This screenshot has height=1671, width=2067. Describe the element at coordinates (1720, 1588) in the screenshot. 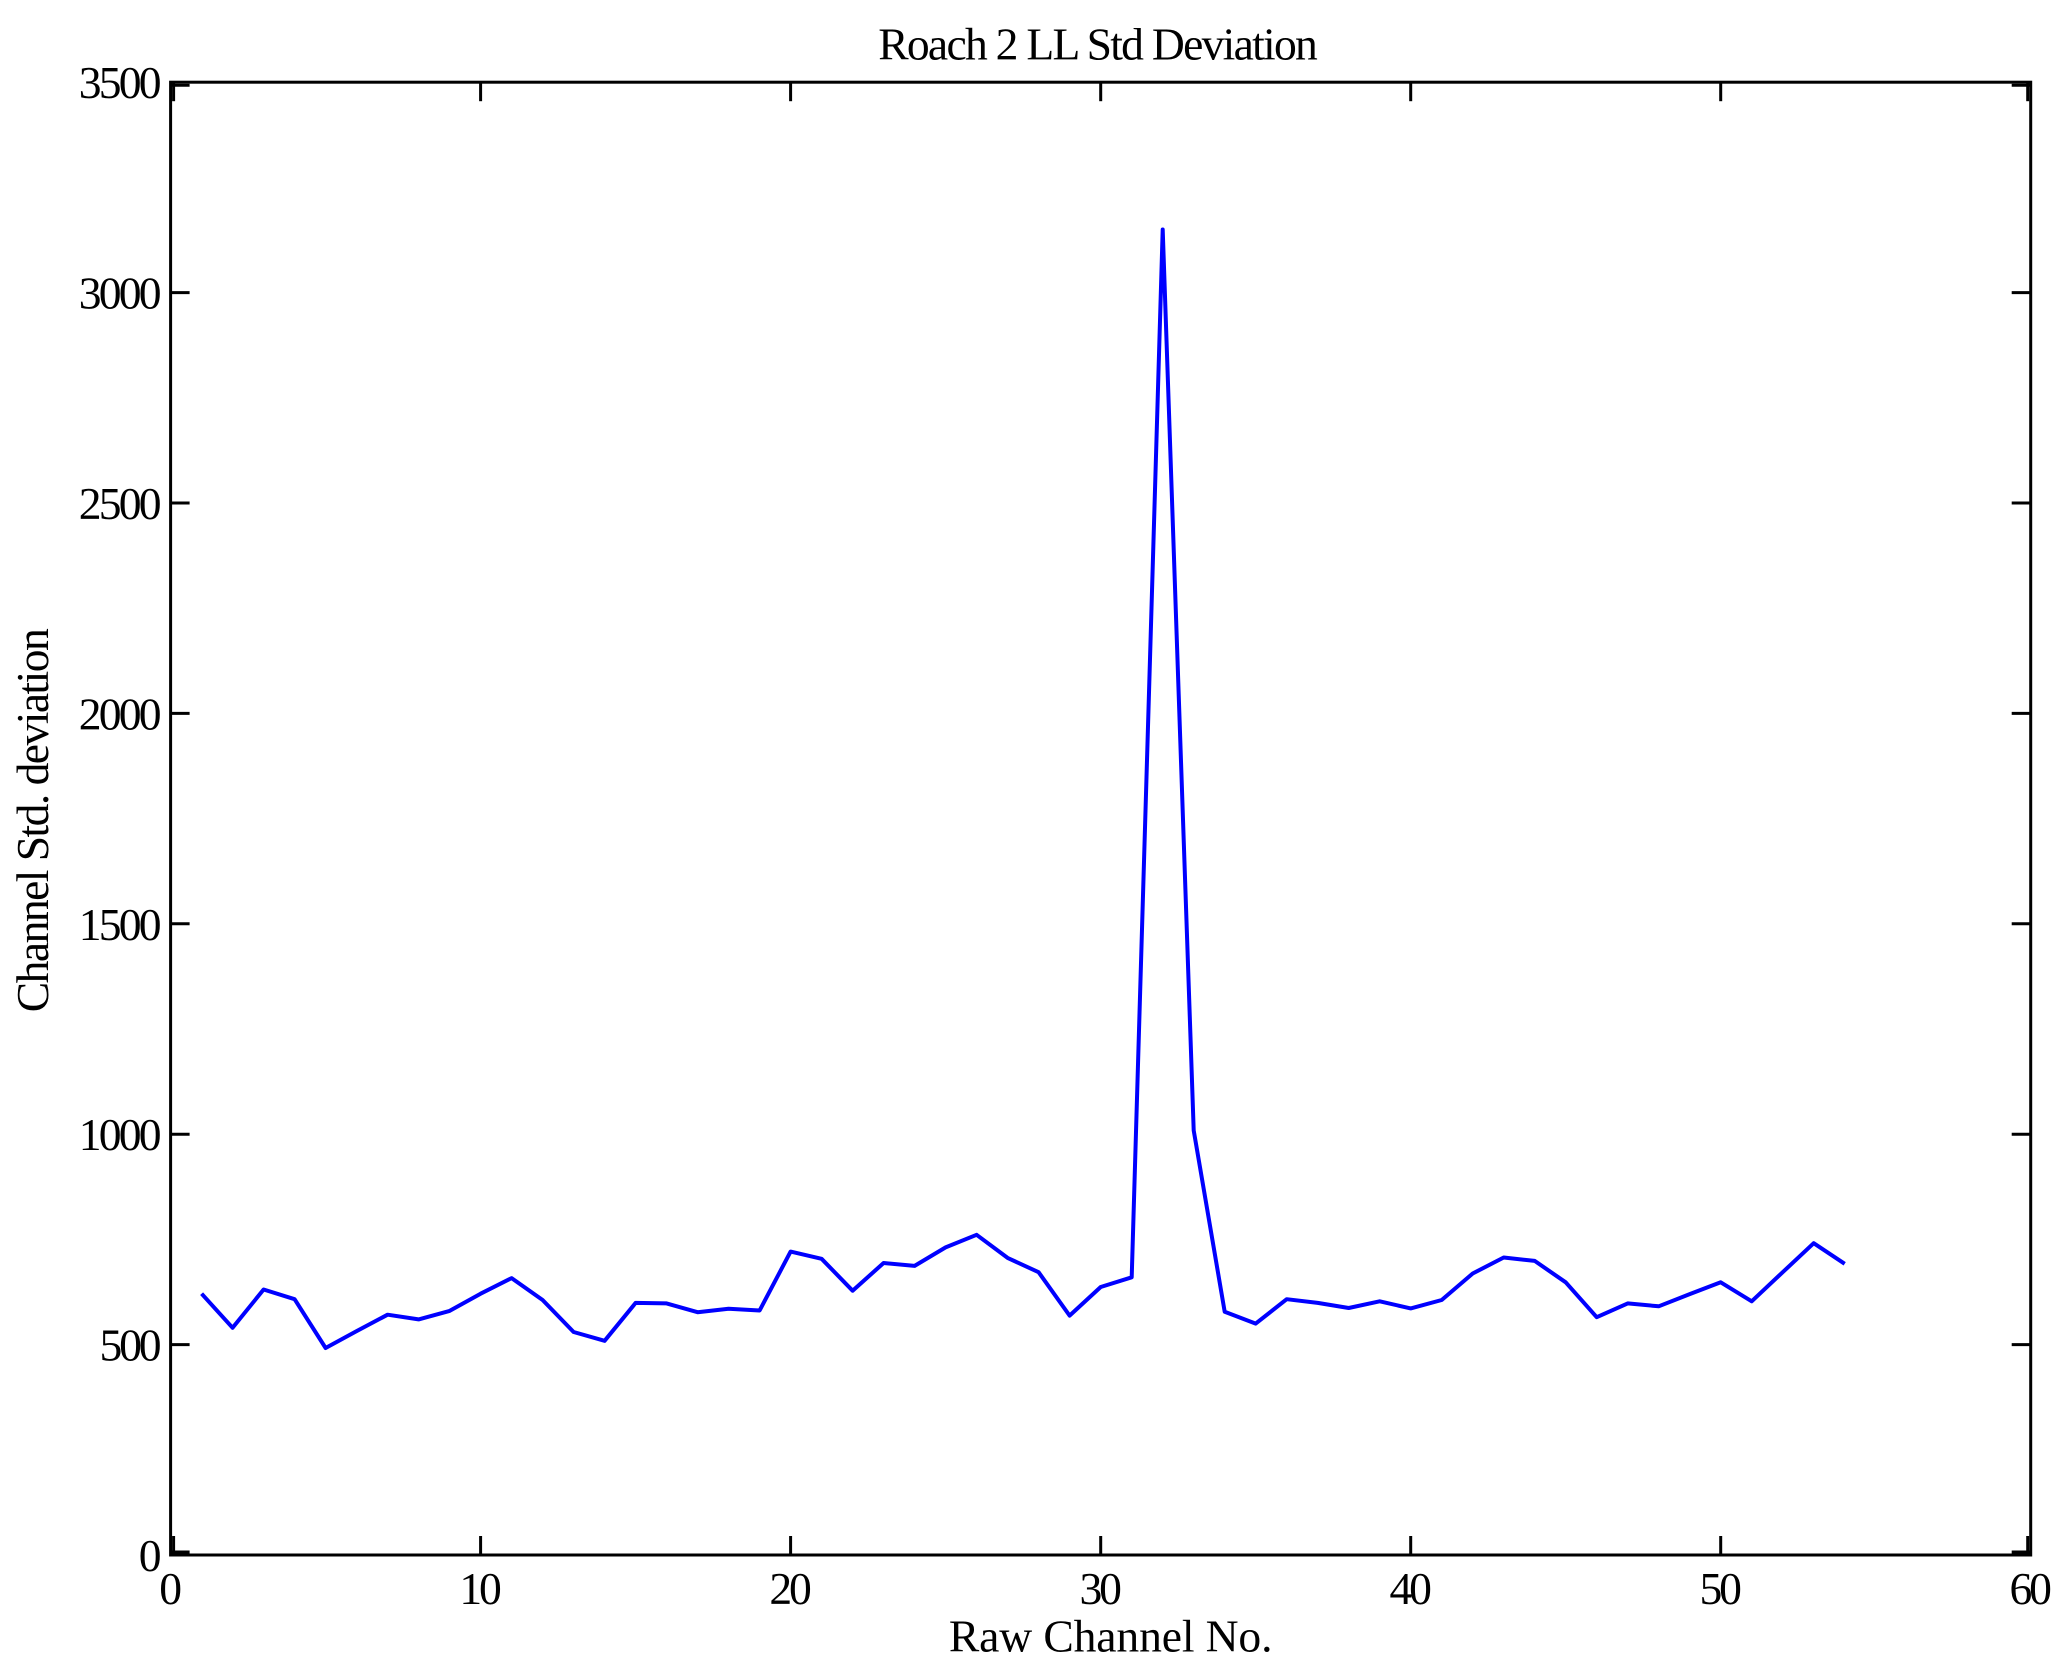

I see `svg-text: 50` at that location.